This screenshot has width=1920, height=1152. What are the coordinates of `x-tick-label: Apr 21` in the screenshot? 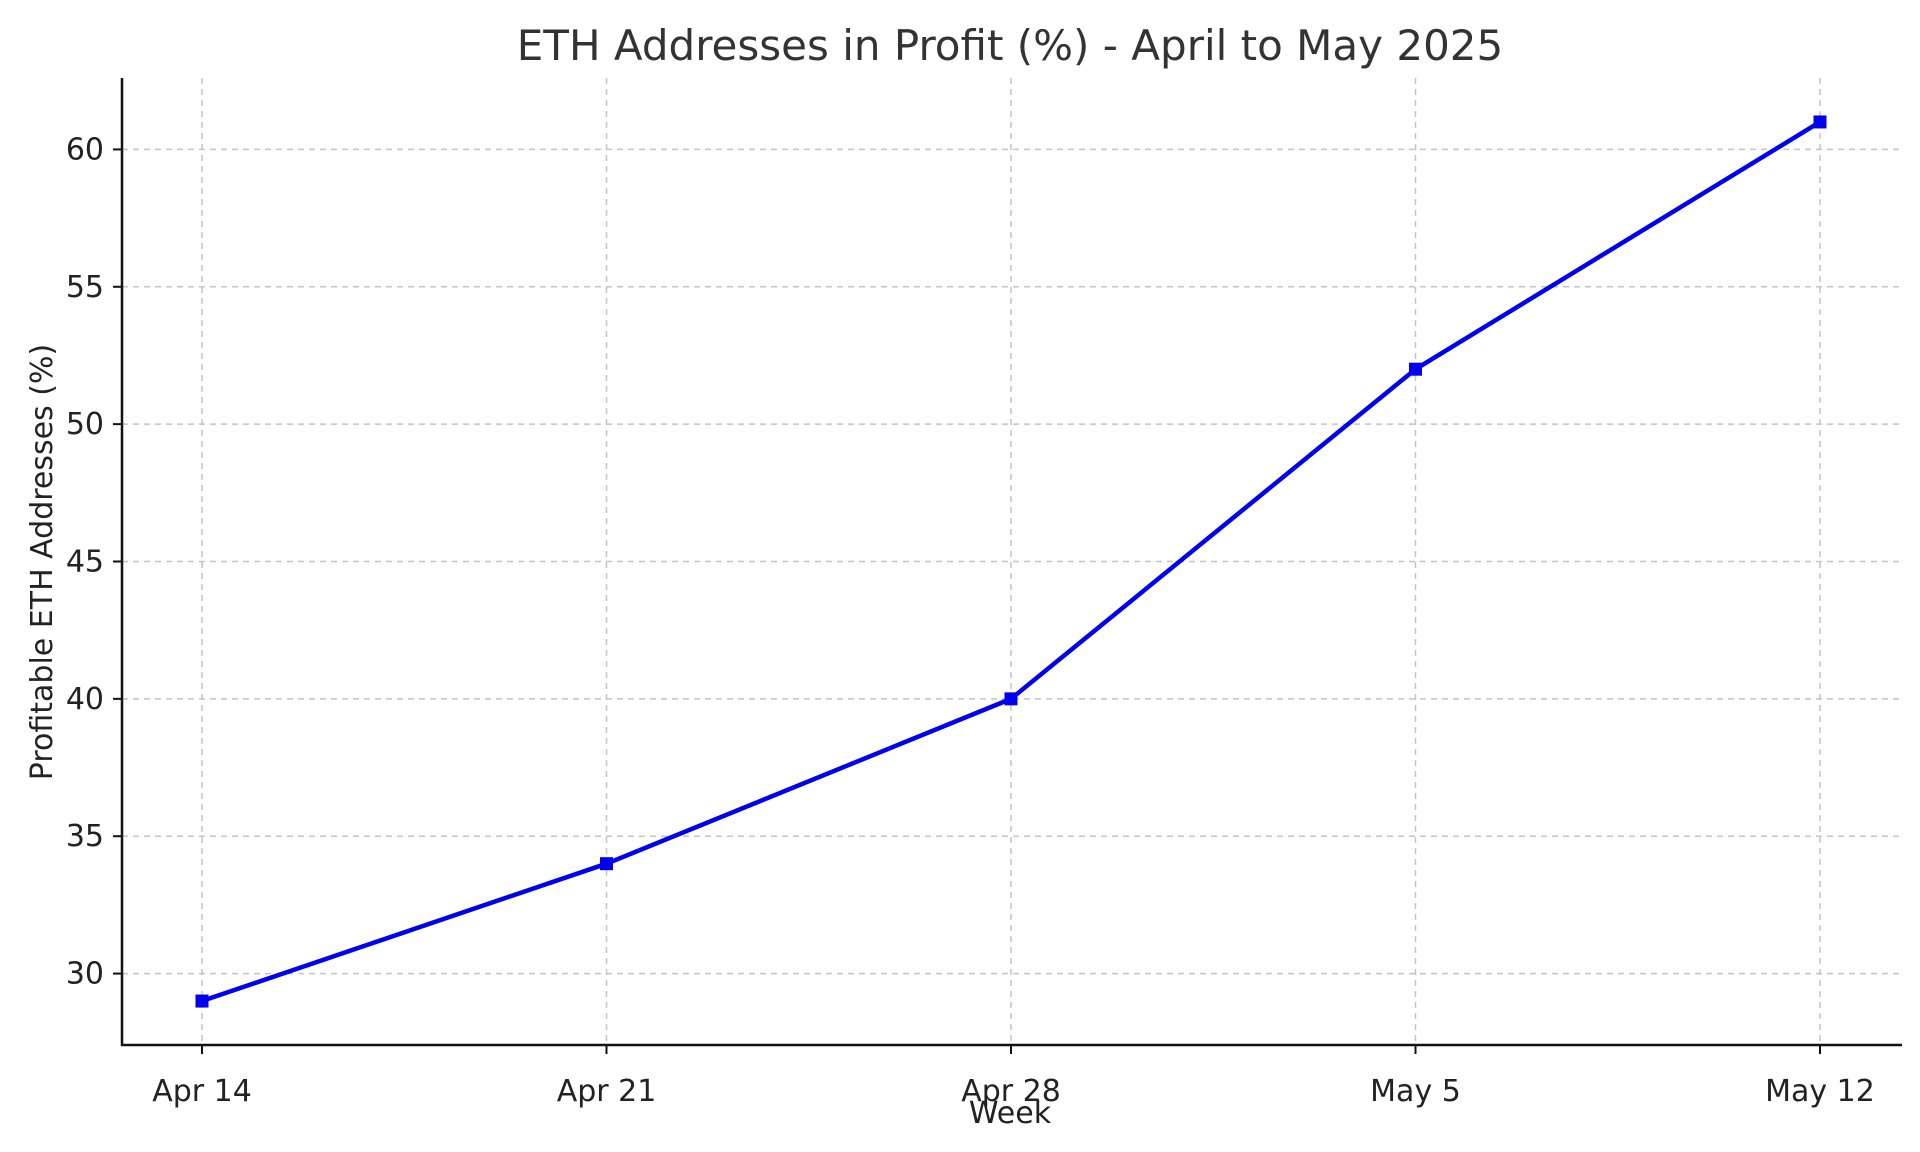 It's located at (607, 1091).